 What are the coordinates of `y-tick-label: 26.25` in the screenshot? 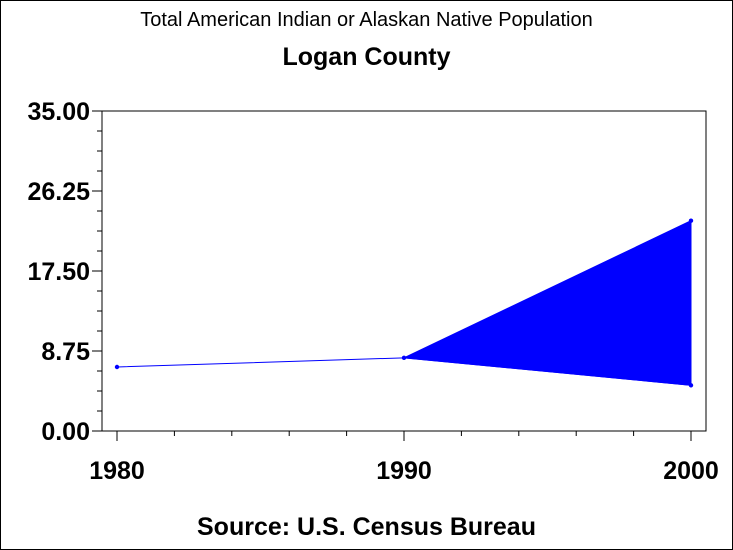 It's located at (58, 192).